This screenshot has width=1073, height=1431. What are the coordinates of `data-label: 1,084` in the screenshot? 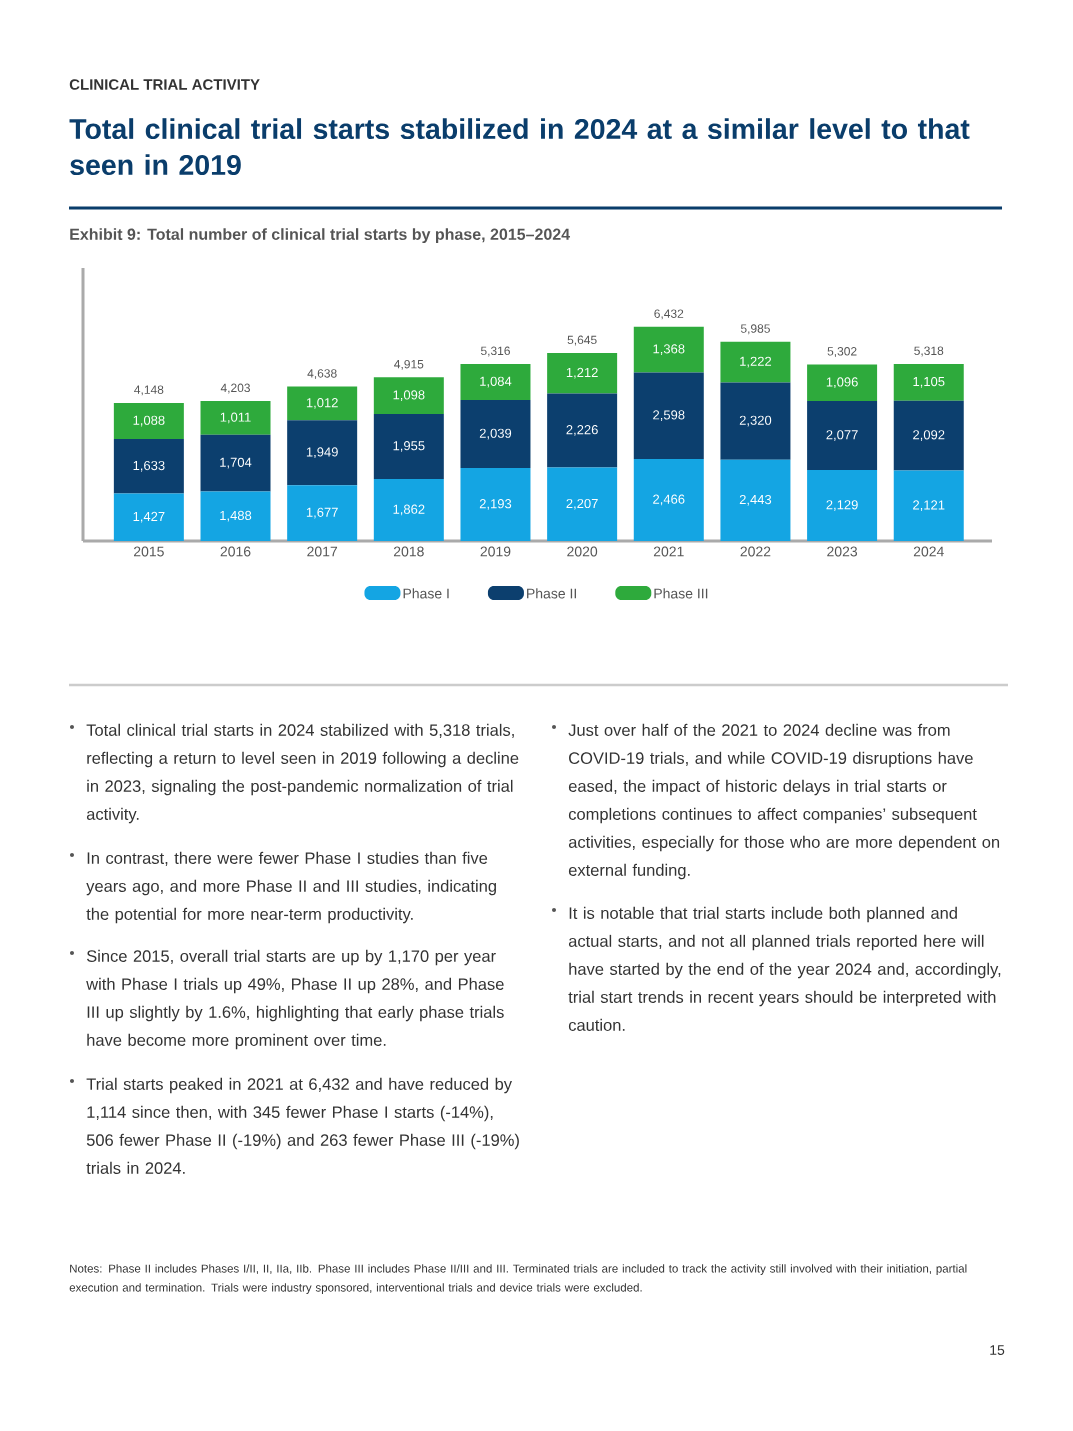 It's located at (496, 382).